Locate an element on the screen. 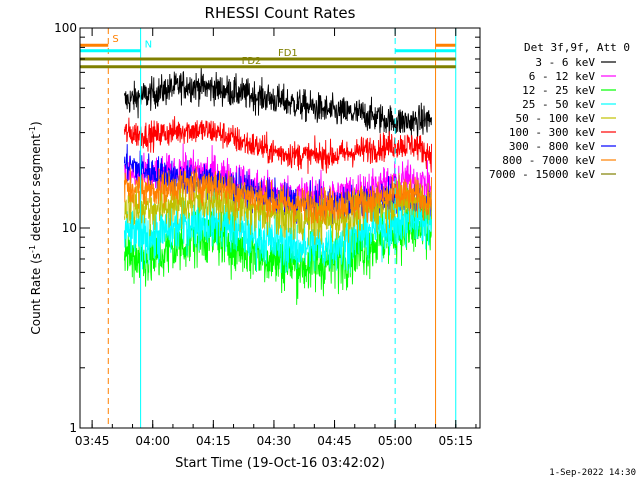  y-tick-label: 1 is located at coordinates (73, 428).